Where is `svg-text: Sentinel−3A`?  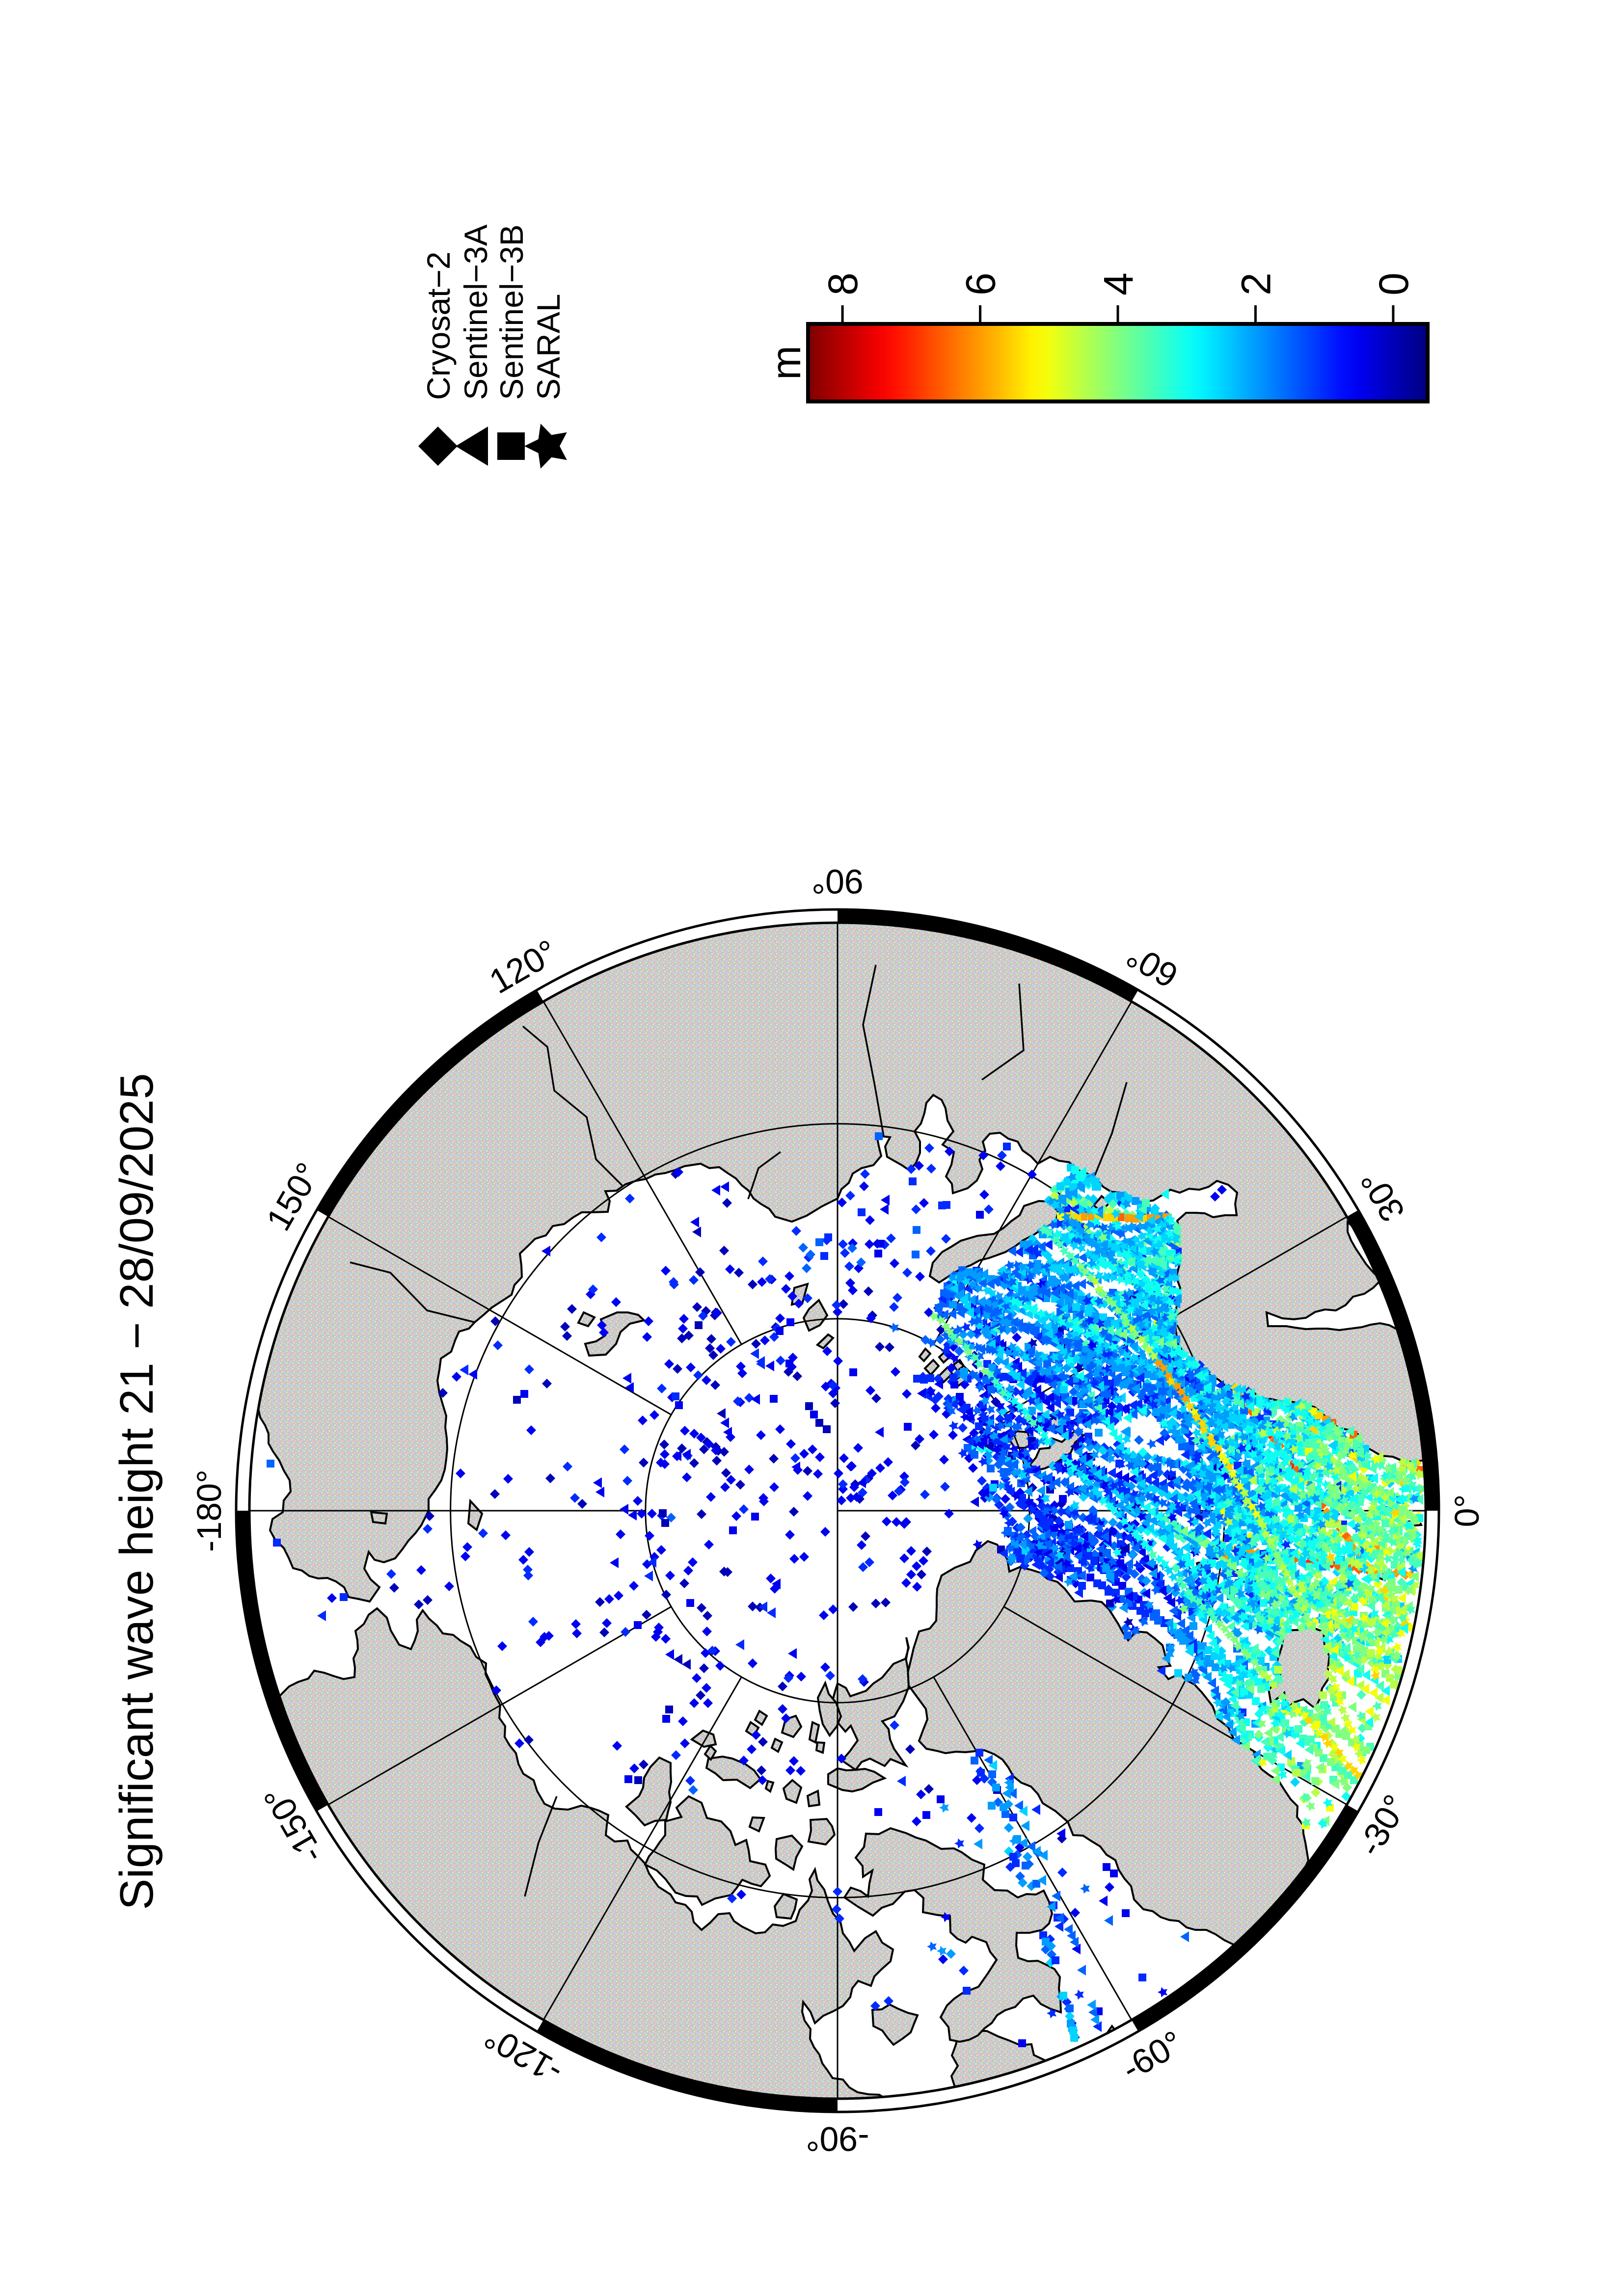
svg-text: Sentinel−3A is located at coordinates (476, 312).